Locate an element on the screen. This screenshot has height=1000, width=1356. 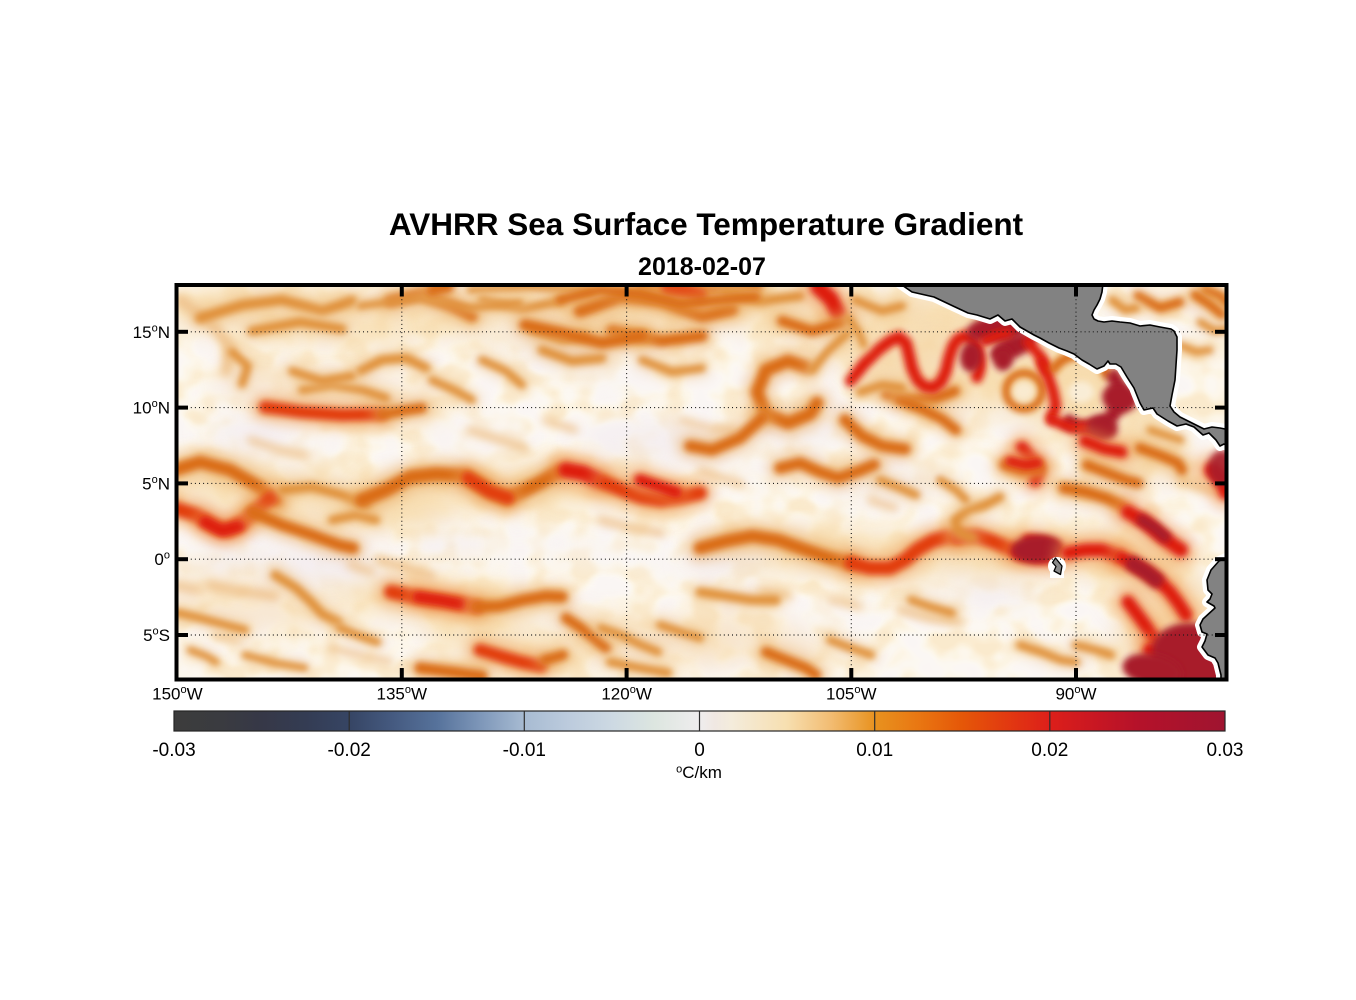
svg-text: 120oW is located at coordinates (626, 694).